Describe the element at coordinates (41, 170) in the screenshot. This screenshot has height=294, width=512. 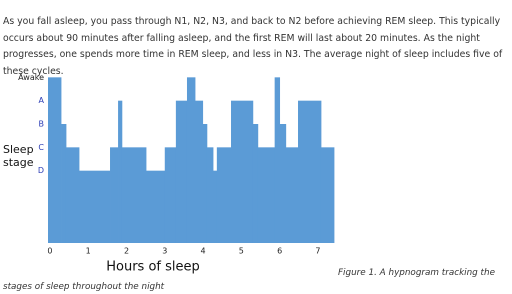
I see `y-tick-label: D` at that location.